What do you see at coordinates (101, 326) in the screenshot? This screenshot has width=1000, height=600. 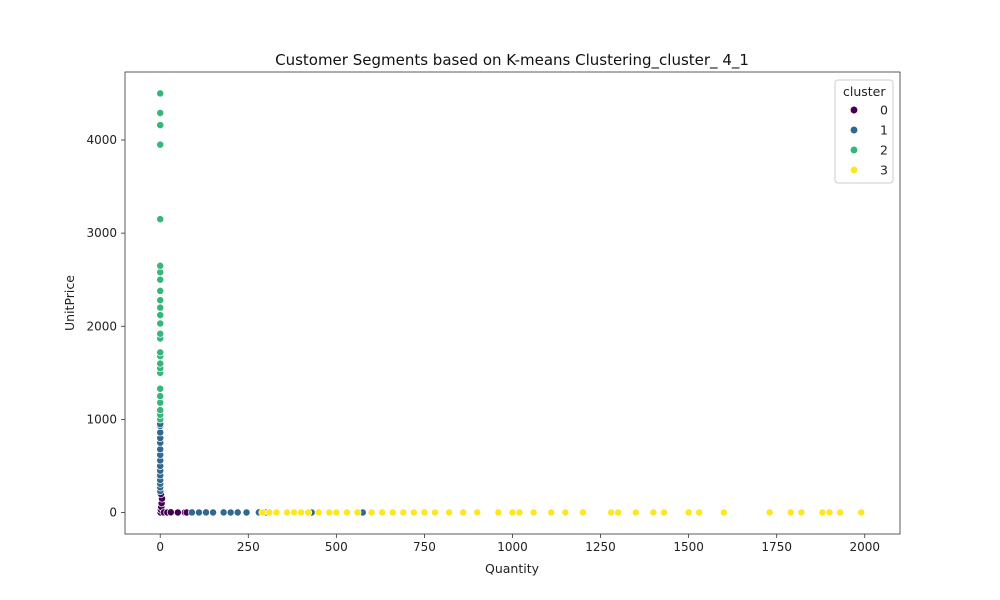 I see `y-tick-label: 2000` at bounding box center [101, 326].